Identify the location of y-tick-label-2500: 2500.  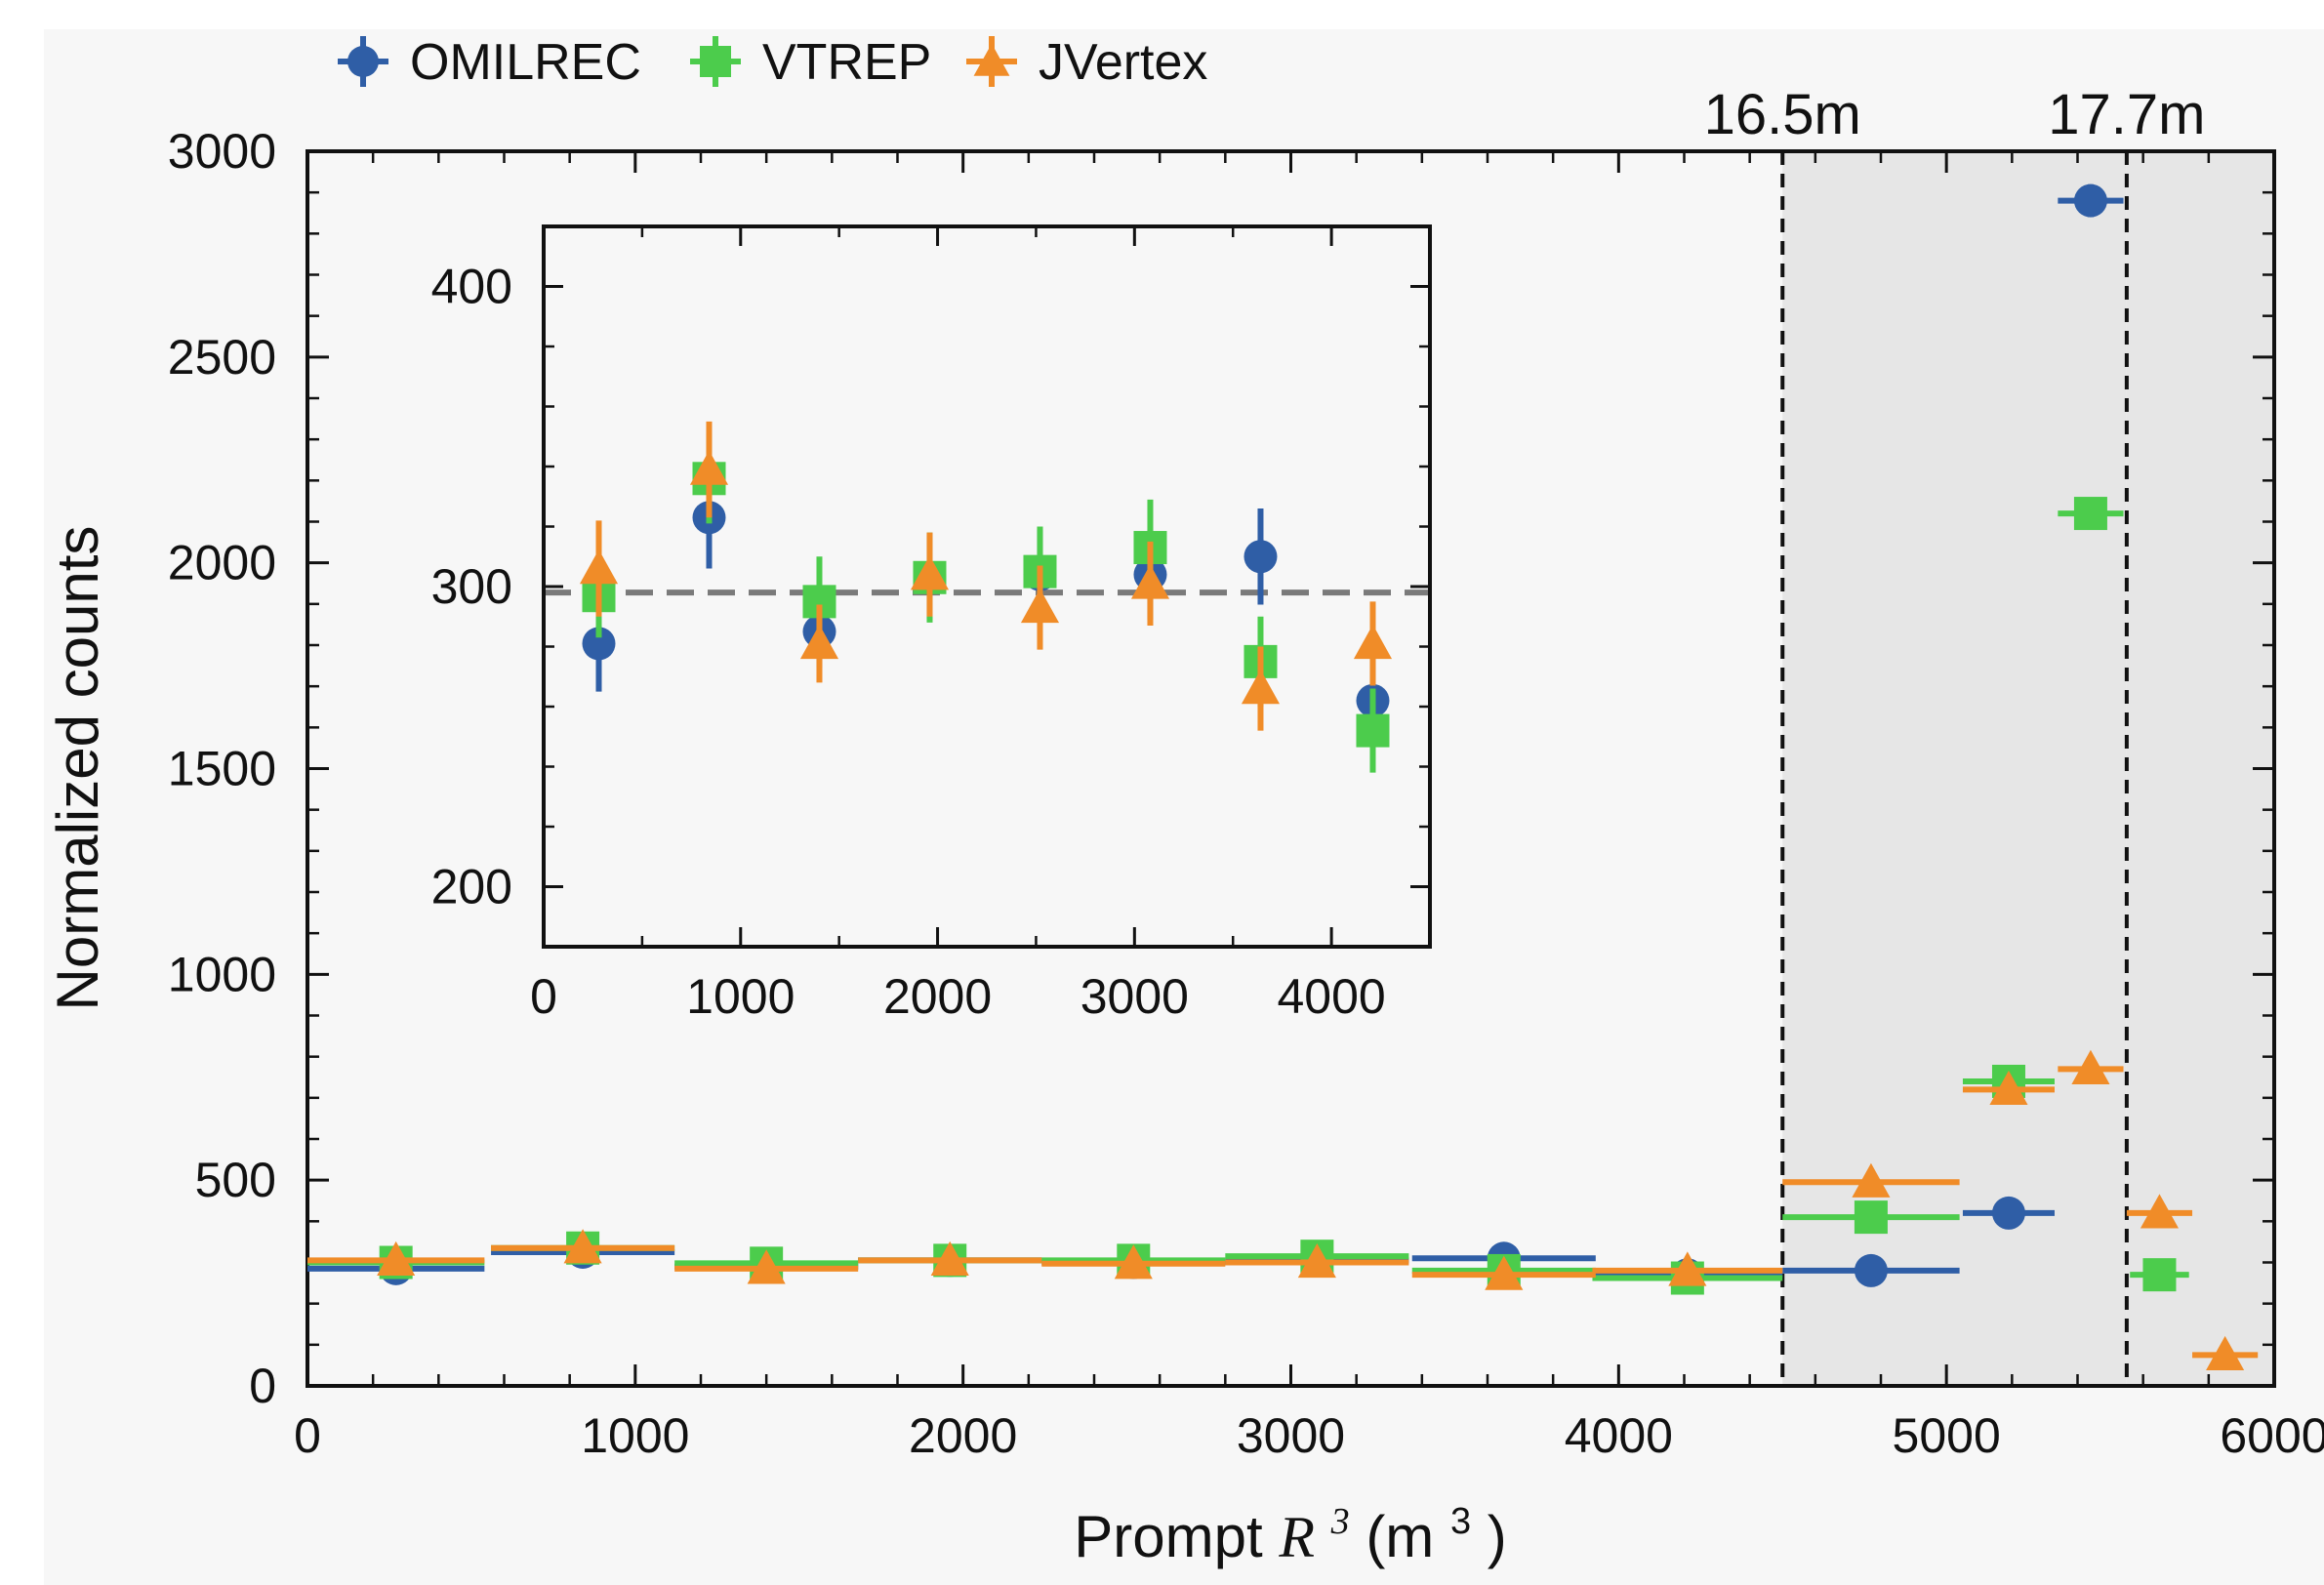
(222, 357).